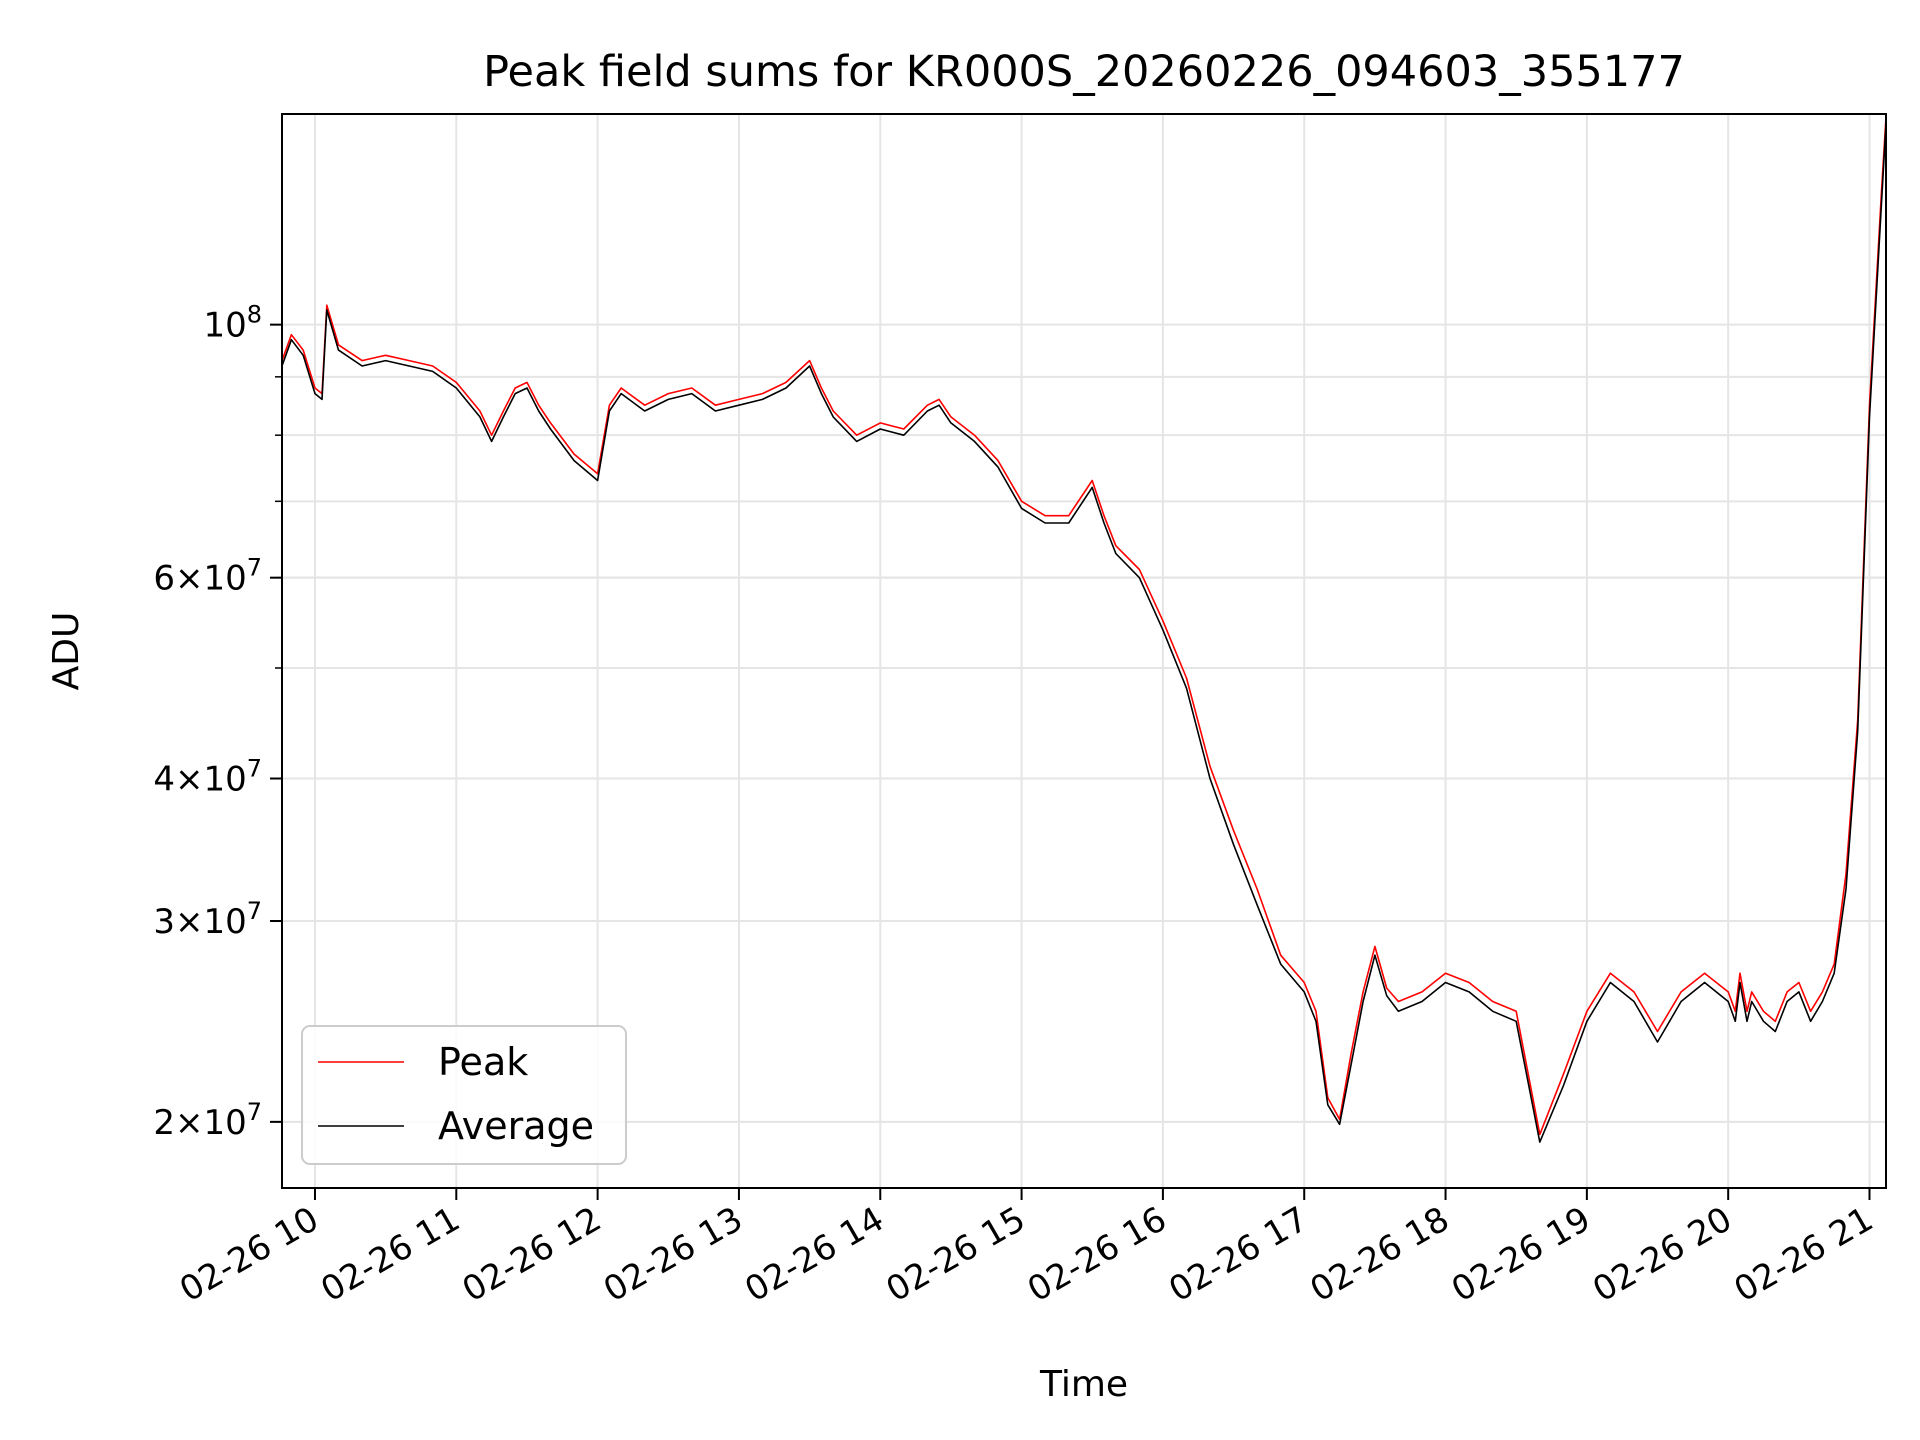 The width and height of the screenshot is (1920, 1440). I want to click on y-tick-label: 2×107, so click(207, 1120).